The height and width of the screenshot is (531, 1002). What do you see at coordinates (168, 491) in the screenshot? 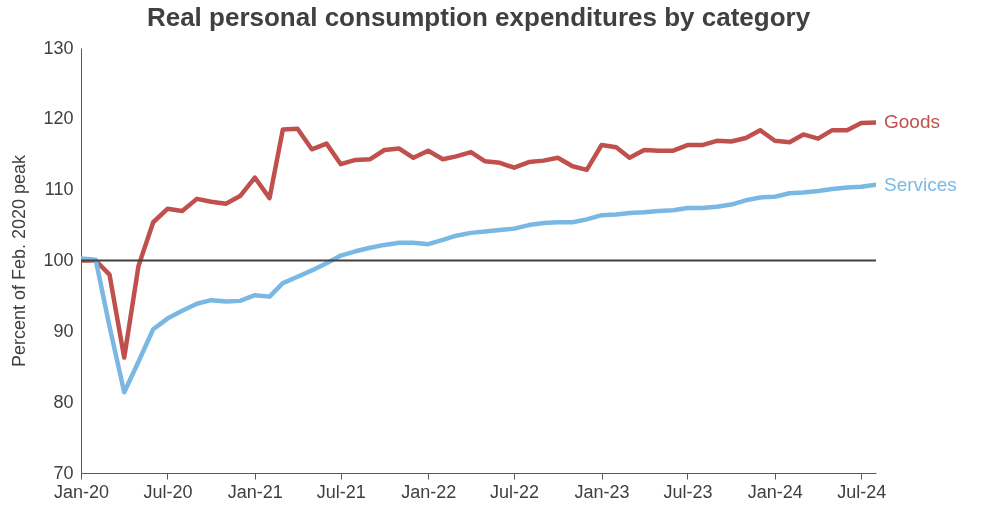
I see `x-tick-label: Jul-20` at bounding box center [168, 491].